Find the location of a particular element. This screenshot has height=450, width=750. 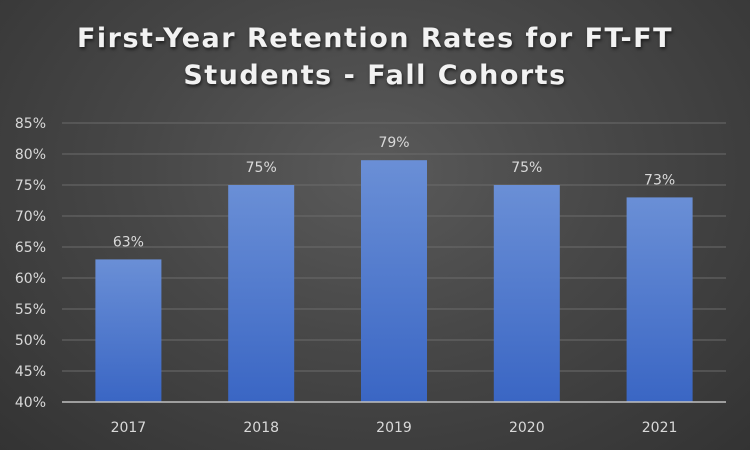

bar-2021 is located at coordinates (659, 299).